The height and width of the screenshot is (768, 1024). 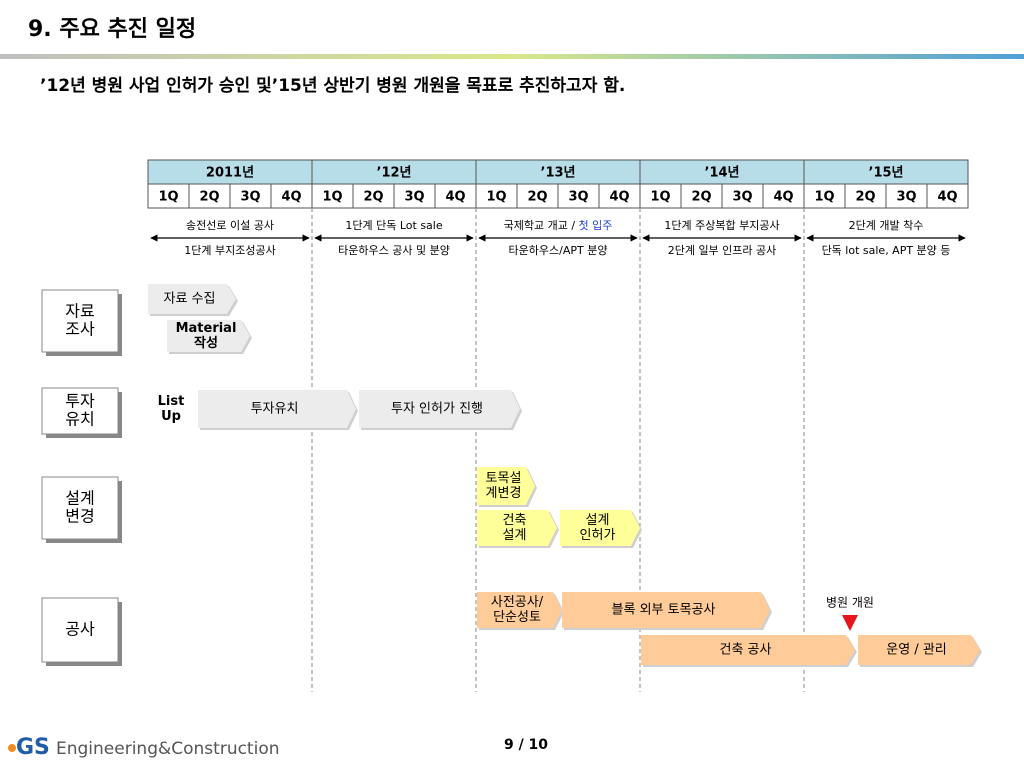 What do you see at coordinates (33, 747) in the screenshot?
I see `logo-mark: GS` at bounding box center [33, 747].